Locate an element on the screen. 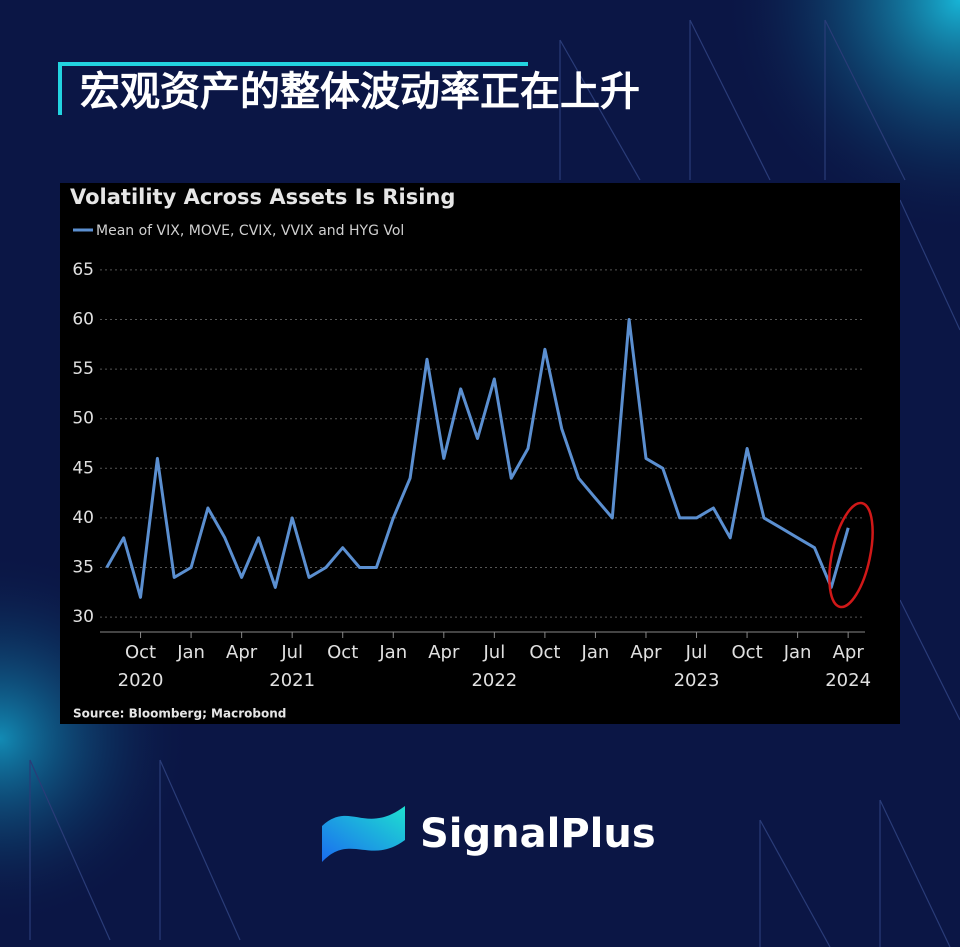 The image size is (960, 947). x-tick-year: 2021 is located at coordinates (292, 680).